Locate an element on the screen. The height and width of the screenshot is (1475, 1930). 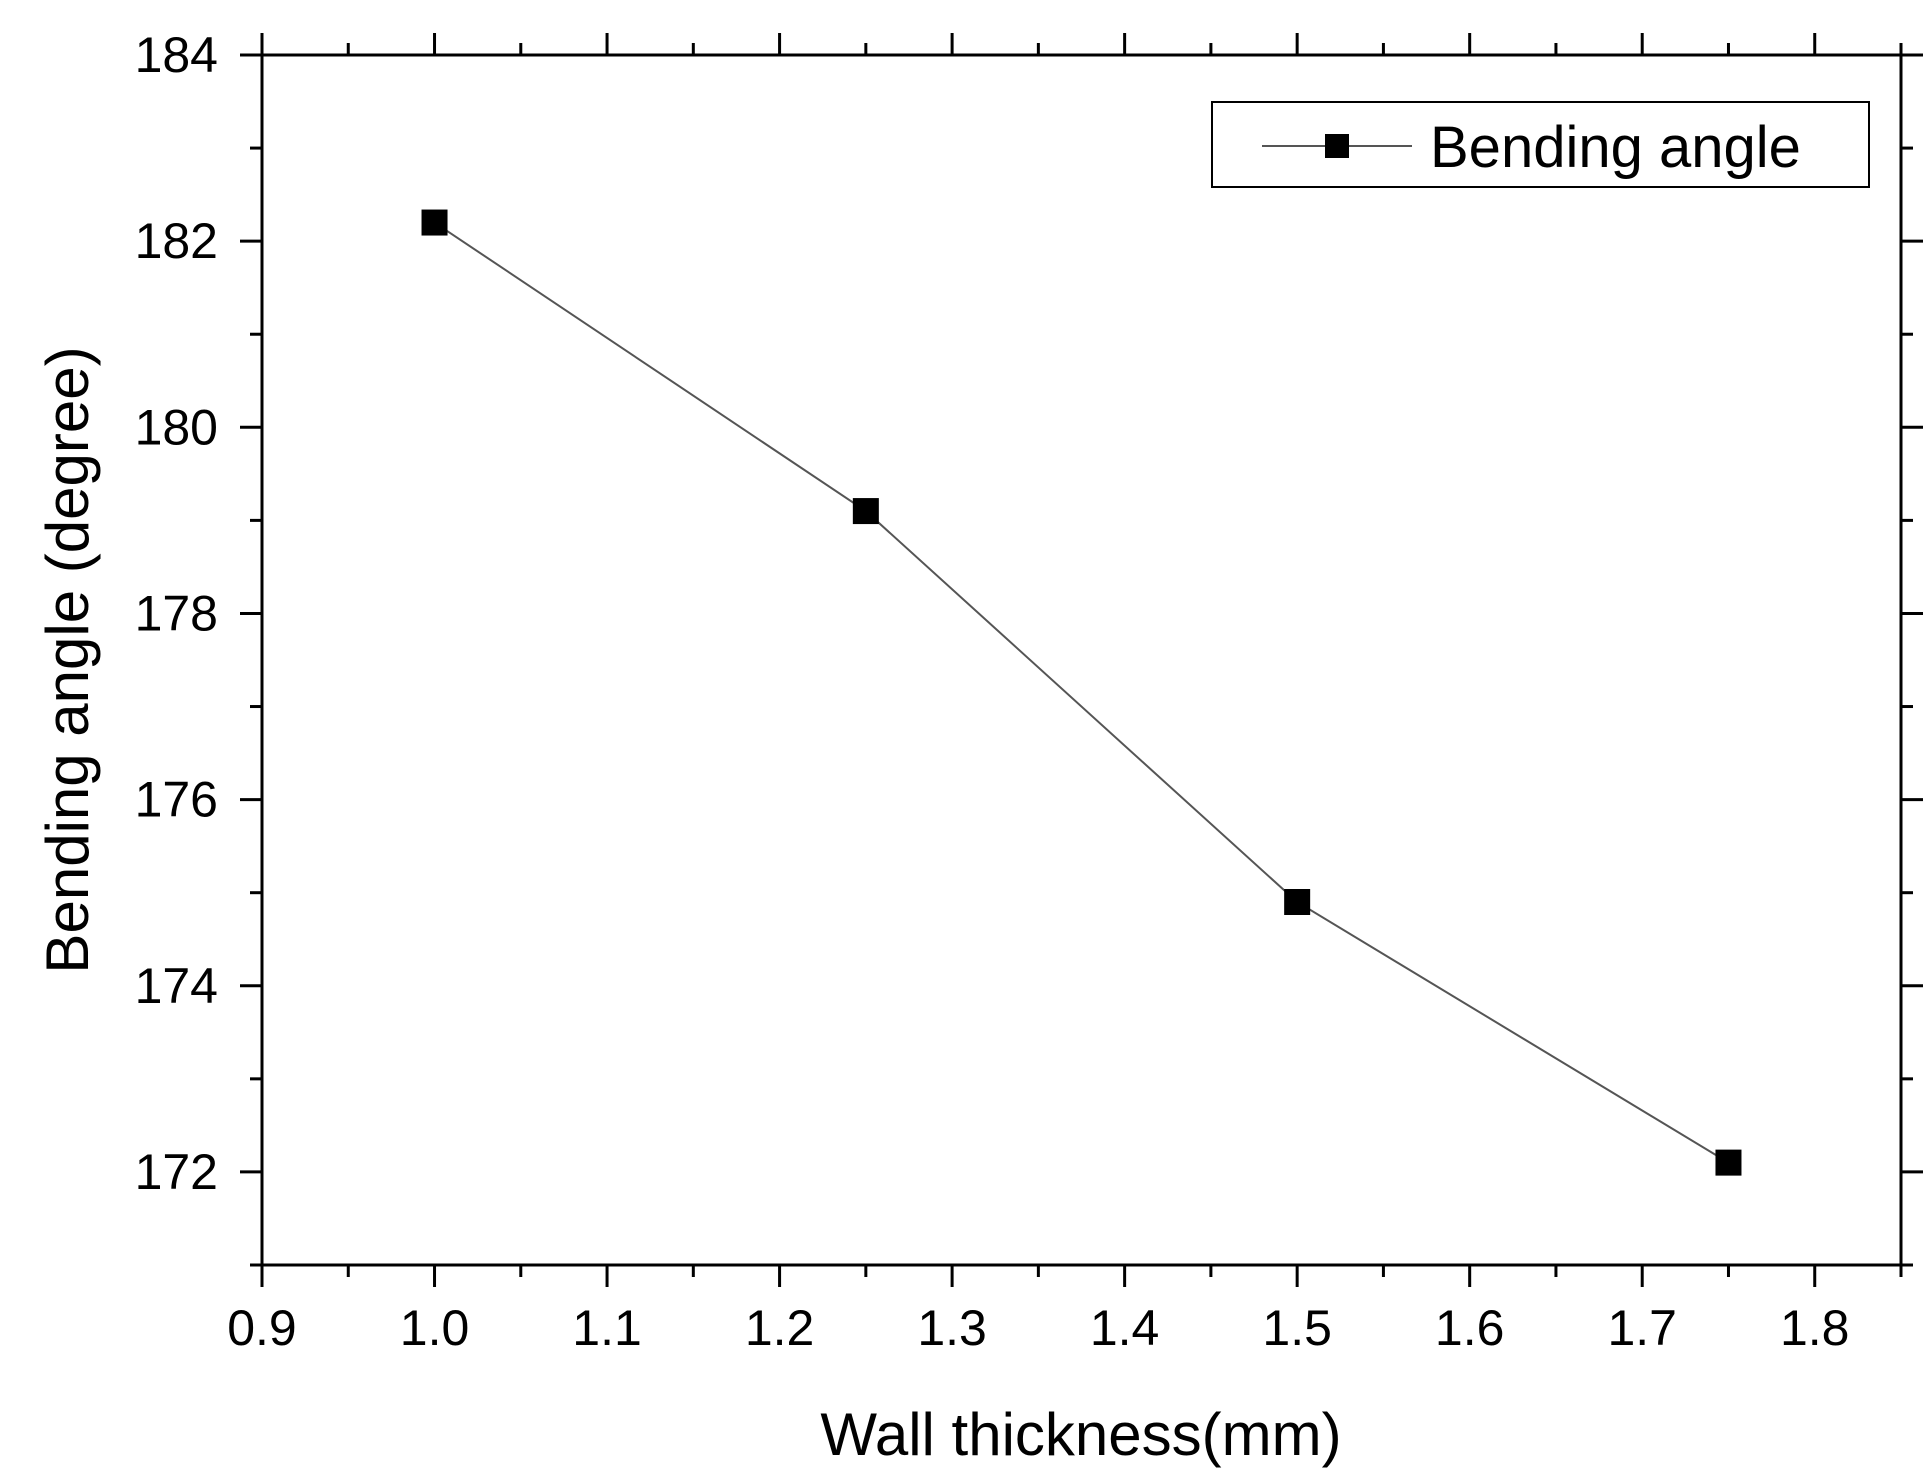
x-tick-label: 0.9 is located at coordinates (262, 1328).